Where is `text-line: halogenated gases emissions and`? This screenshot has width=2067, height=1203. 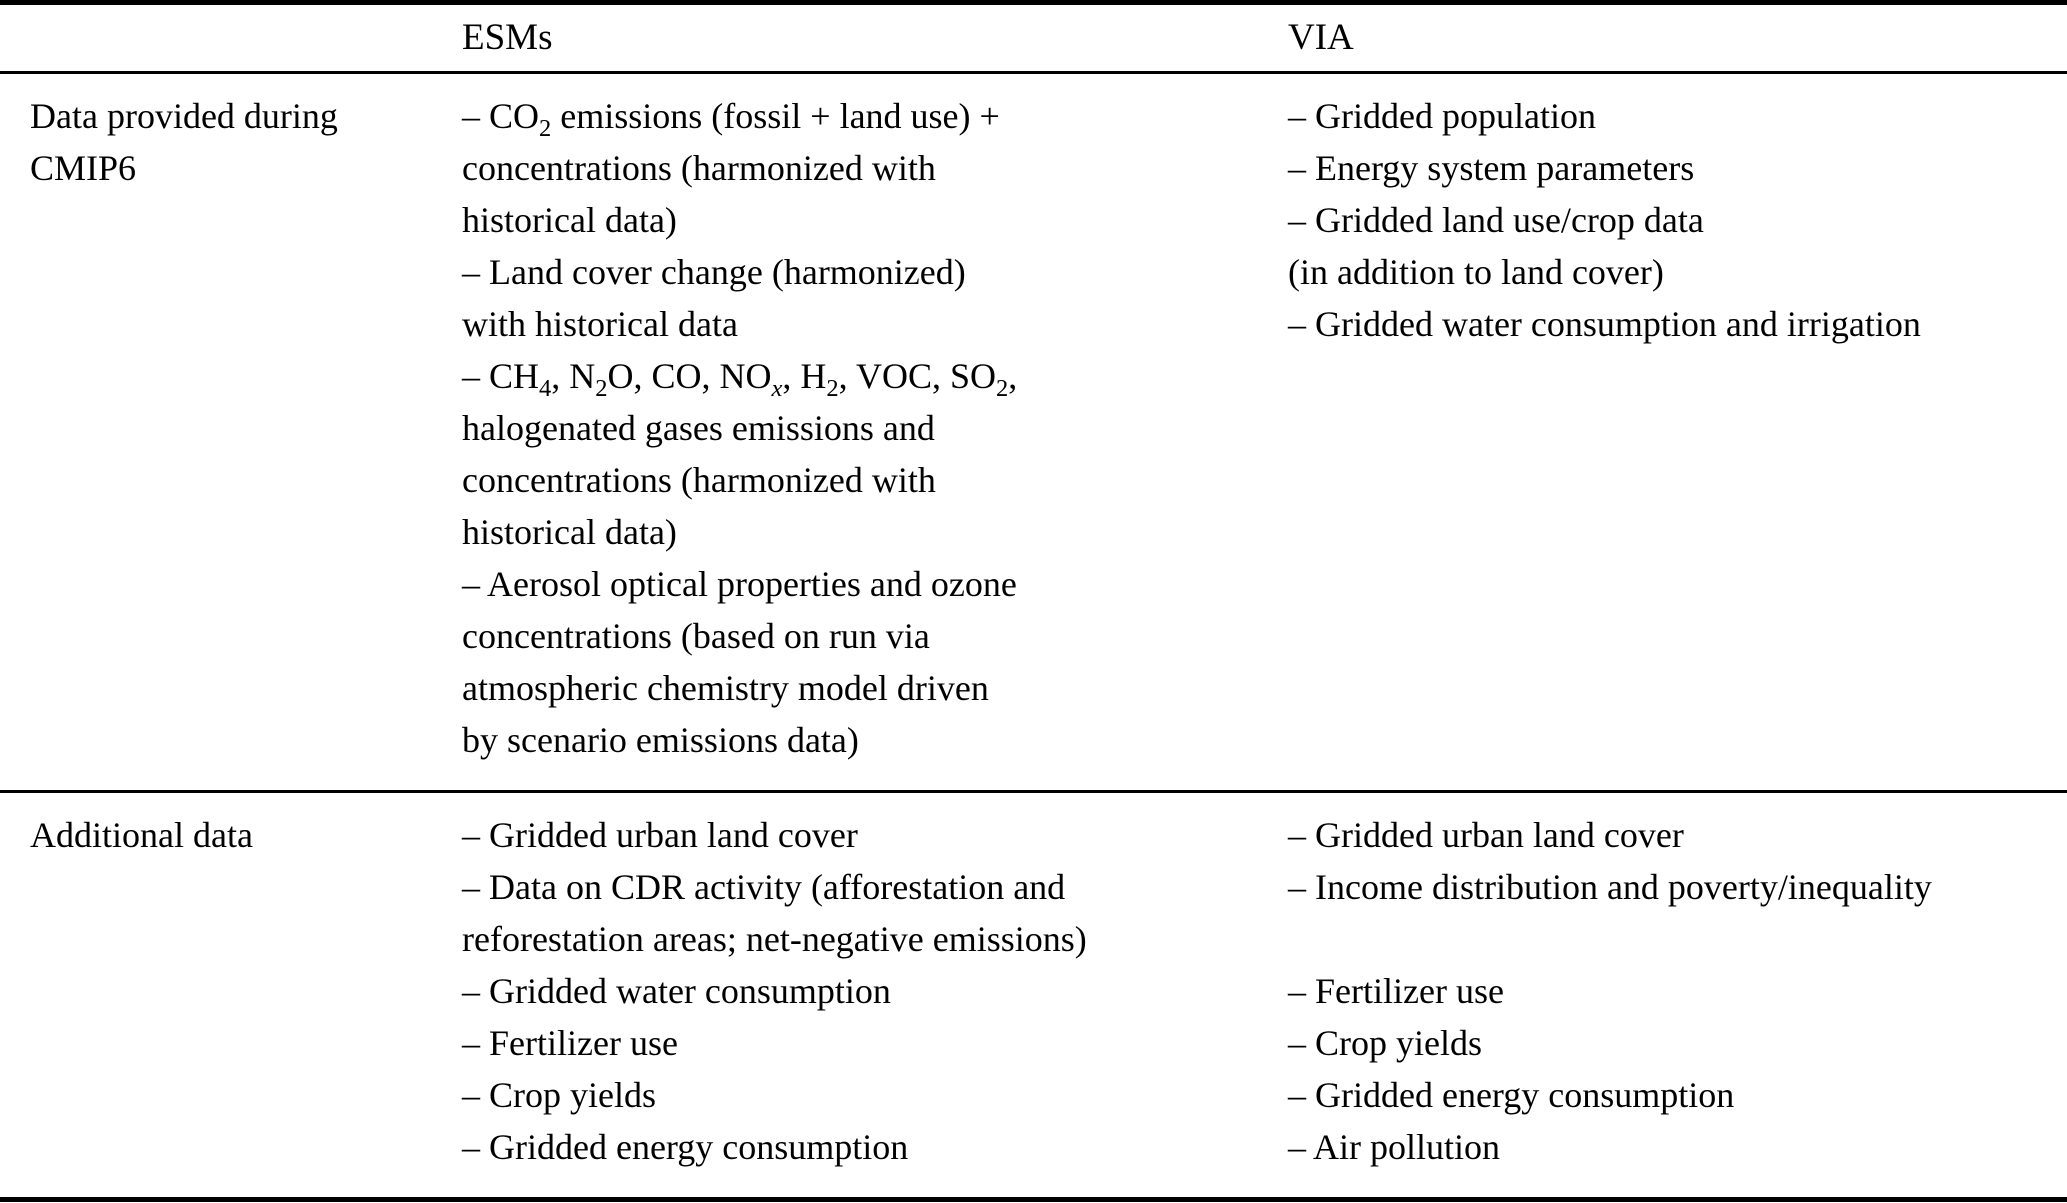
text-line: halogenated gases emissions and is located at coordinates (698, 428).